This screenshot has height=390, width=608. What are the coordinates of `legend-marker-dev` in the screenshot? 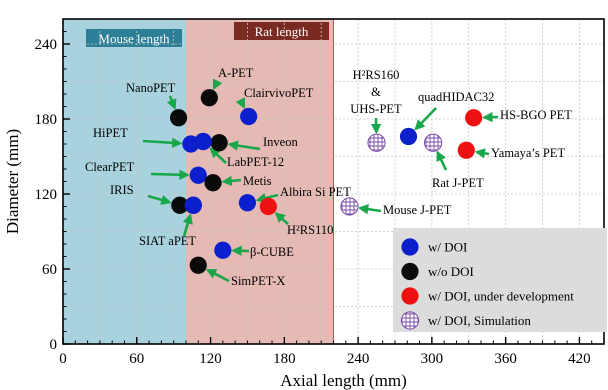 It's located at (410, 296).